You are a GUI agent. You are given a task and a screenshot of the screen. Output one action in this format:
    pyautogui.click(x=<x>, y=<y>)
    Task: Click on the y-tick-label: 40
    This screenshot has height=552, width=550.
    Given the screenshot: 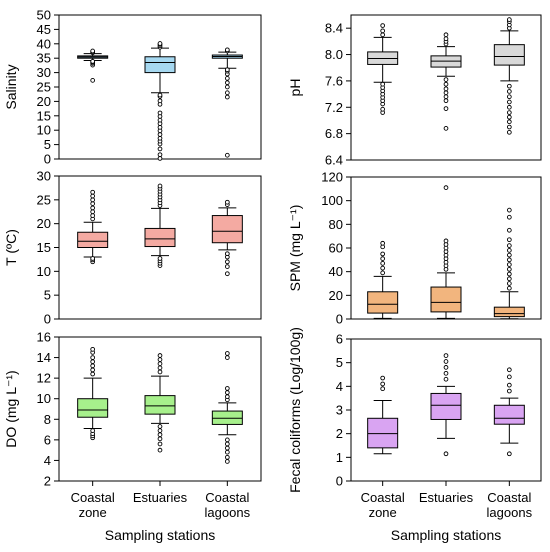 What is the action you would take?
    pyautogui.click(x=336, y=271)
    